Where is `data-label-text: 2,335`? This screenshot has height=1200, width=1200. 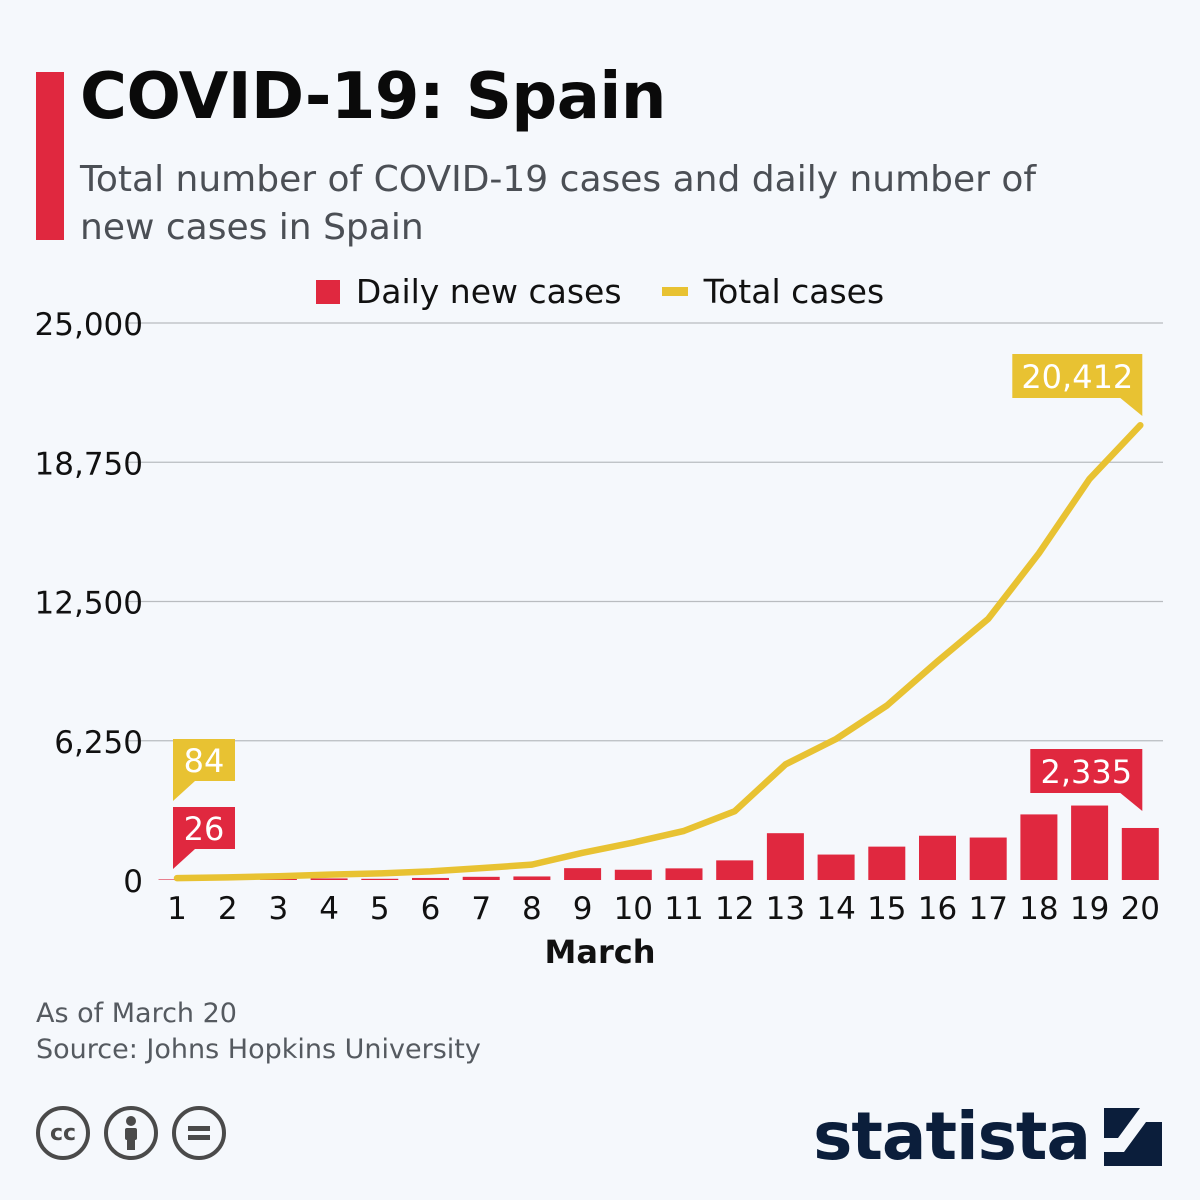 data-label-text: 2,335 is located at coordinates (1086, 772).